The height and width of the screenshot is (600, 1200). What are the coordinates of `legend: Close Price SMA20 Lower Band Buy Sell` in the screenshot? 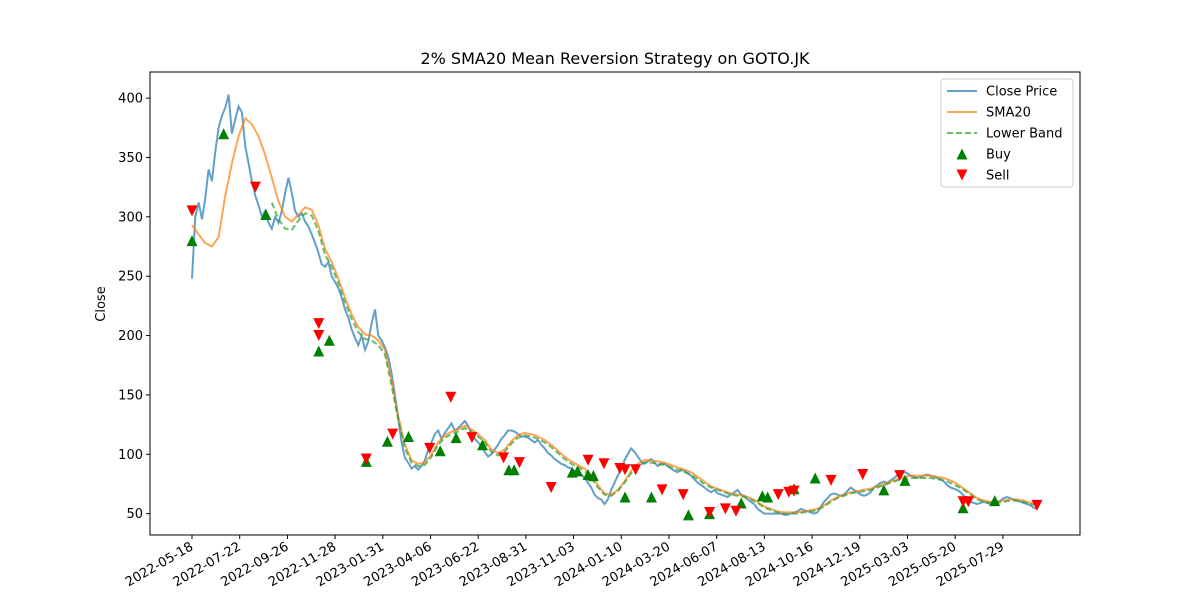 It's located at (1007, 133).